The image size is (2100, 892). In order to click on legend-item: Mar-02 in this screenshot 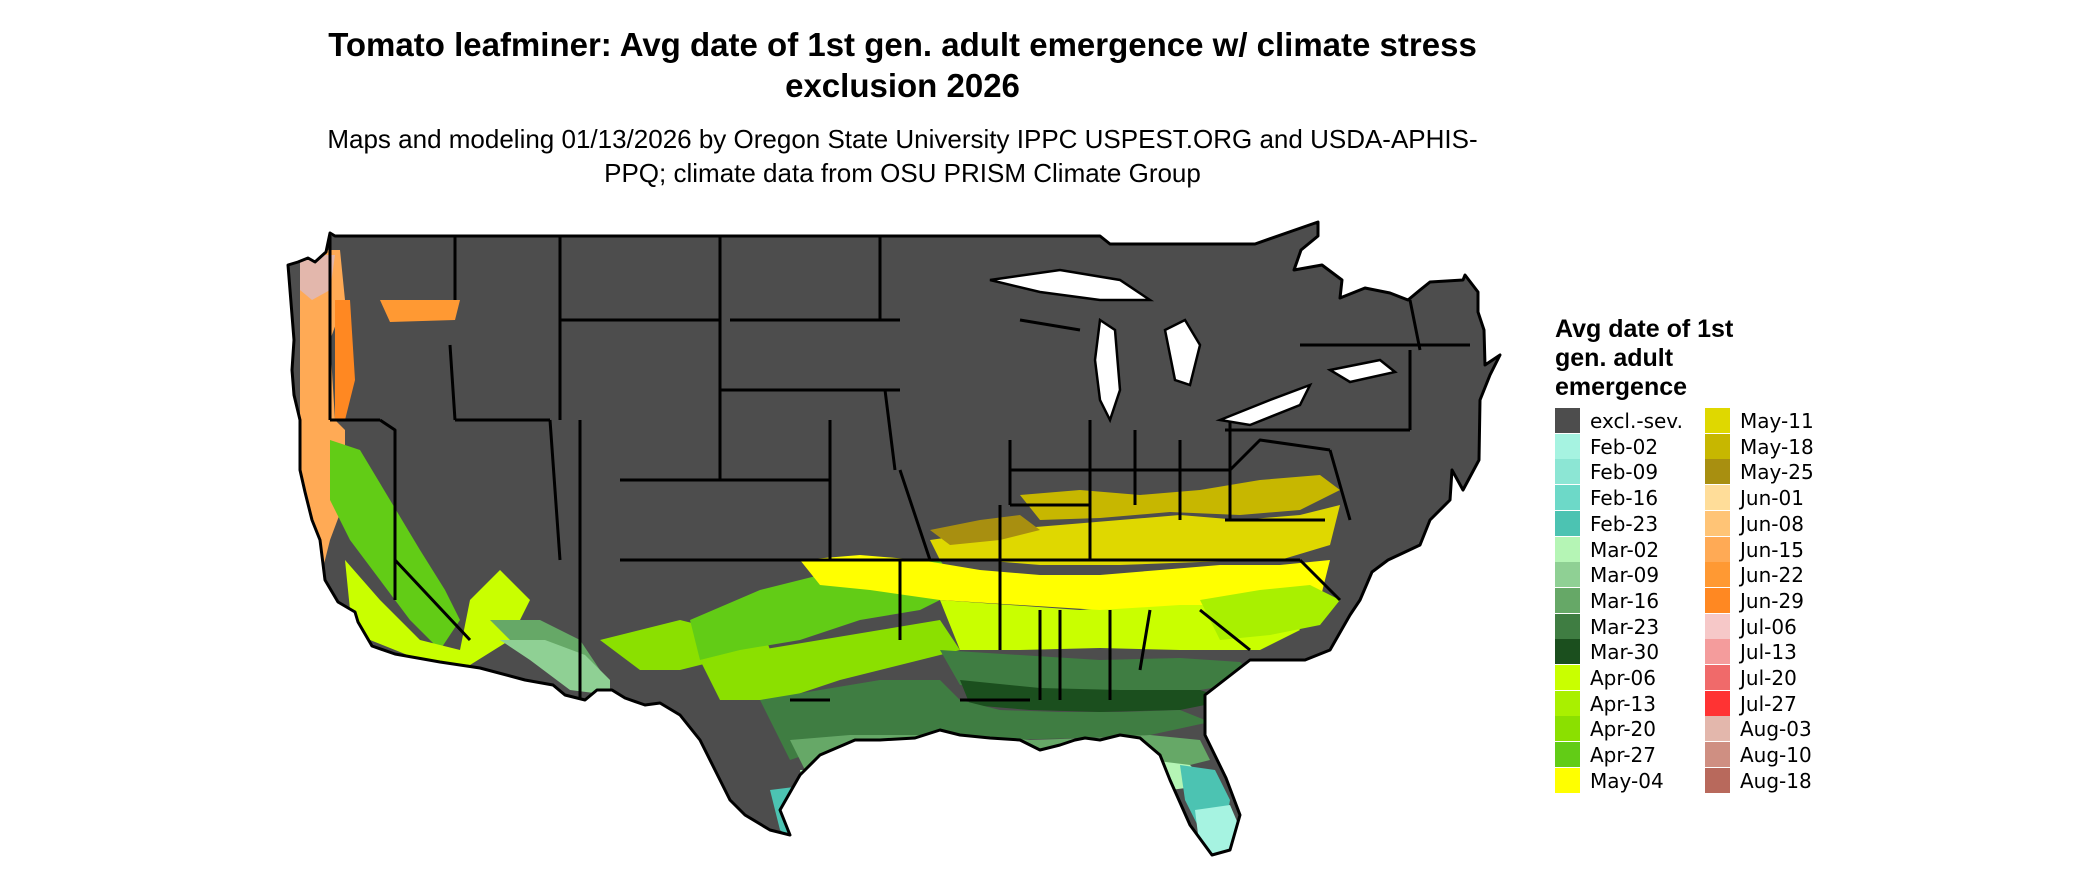, I will do `click(1630, 549)`.